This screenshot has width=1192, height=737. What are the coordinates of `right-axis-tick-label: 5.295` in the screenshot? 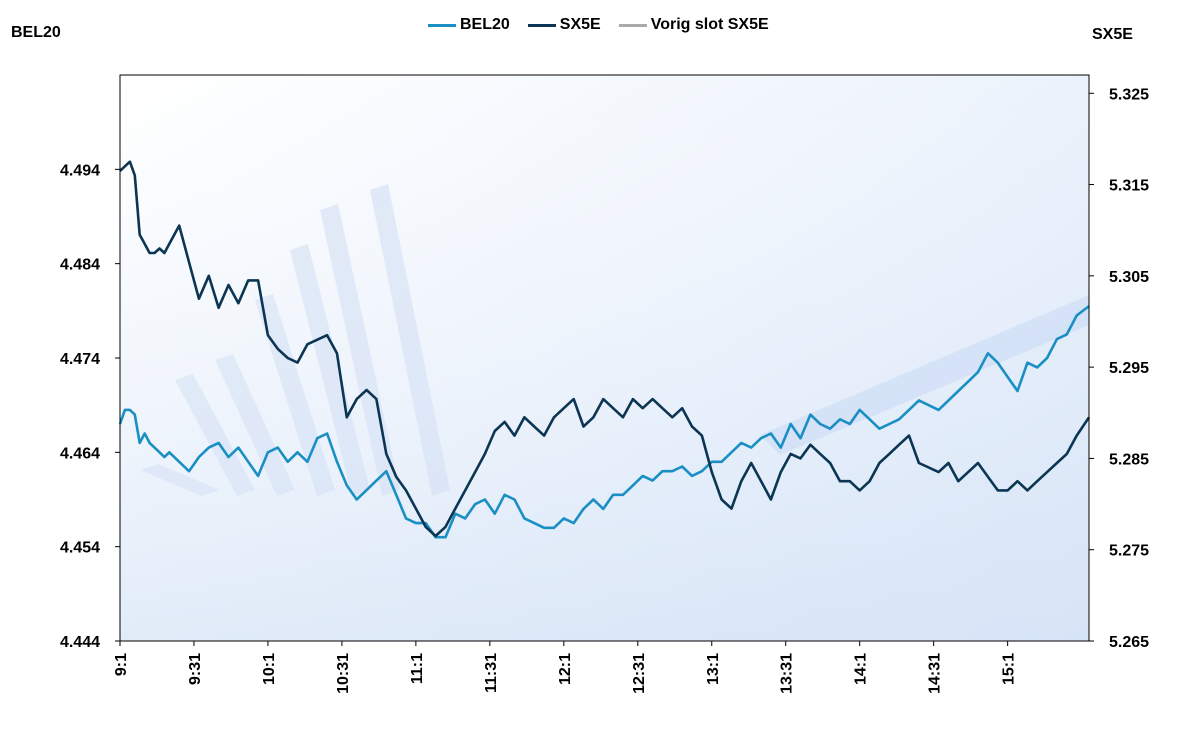 It's located at (1129, 368).